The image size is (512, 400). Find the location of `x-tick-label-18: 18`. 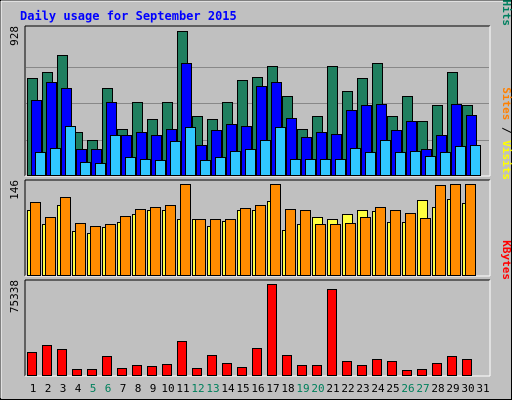

x-tick-label-18: 18 is located at coordinates (287, 388).